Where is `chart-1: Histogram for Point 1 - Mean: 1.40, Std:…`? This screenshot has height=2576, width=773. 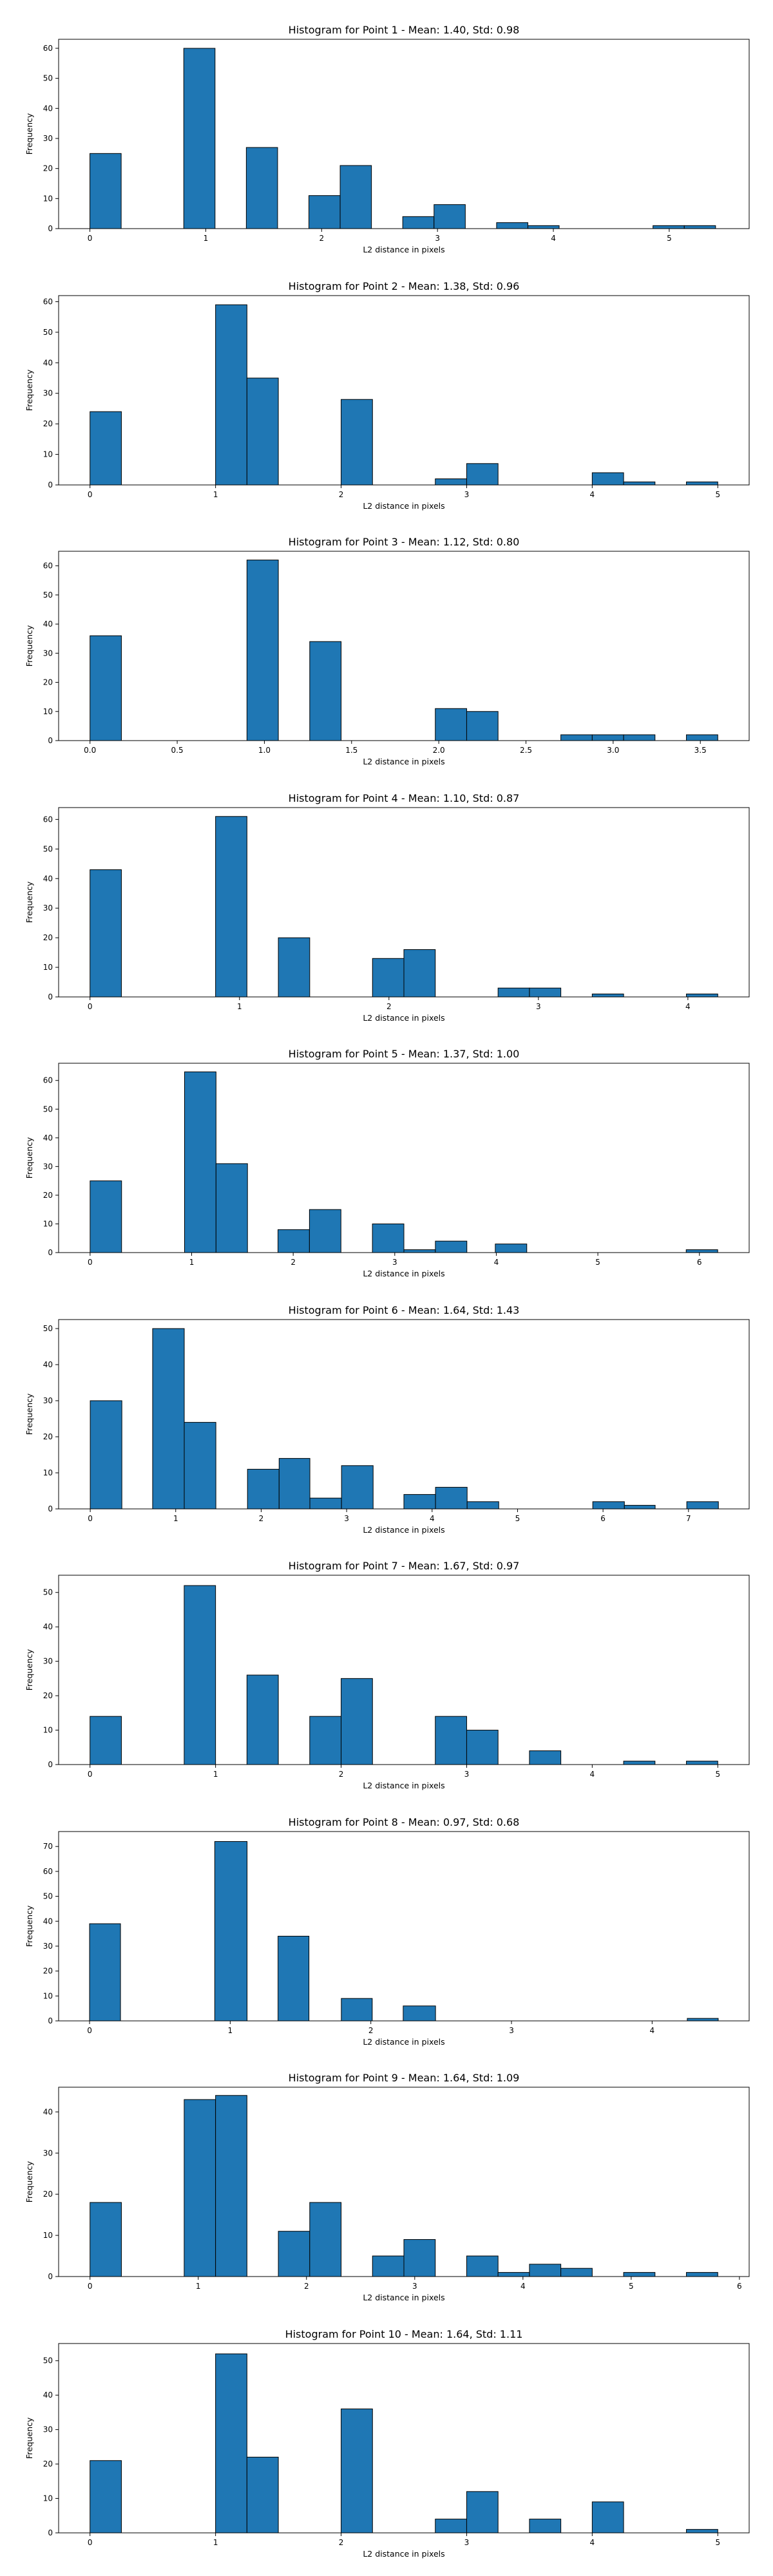
chart-1: Histogram for Point 1 - Mean: 1.40, Std:… is located at coordinates (387, 139).